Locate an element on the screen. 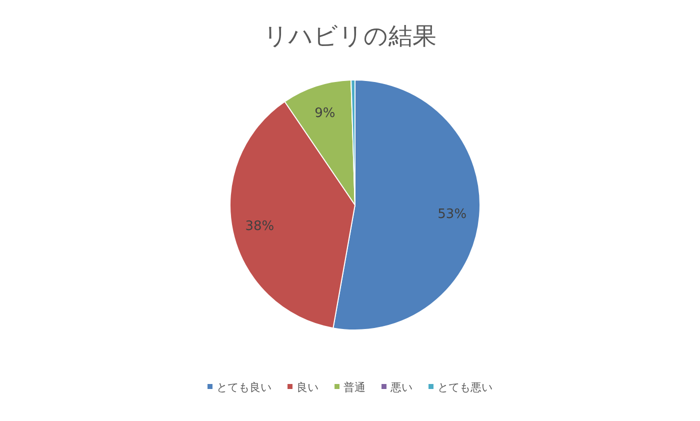 This screenshot has width=700, height=421. legend-label: 普通 is located at coordinates (355, 387).